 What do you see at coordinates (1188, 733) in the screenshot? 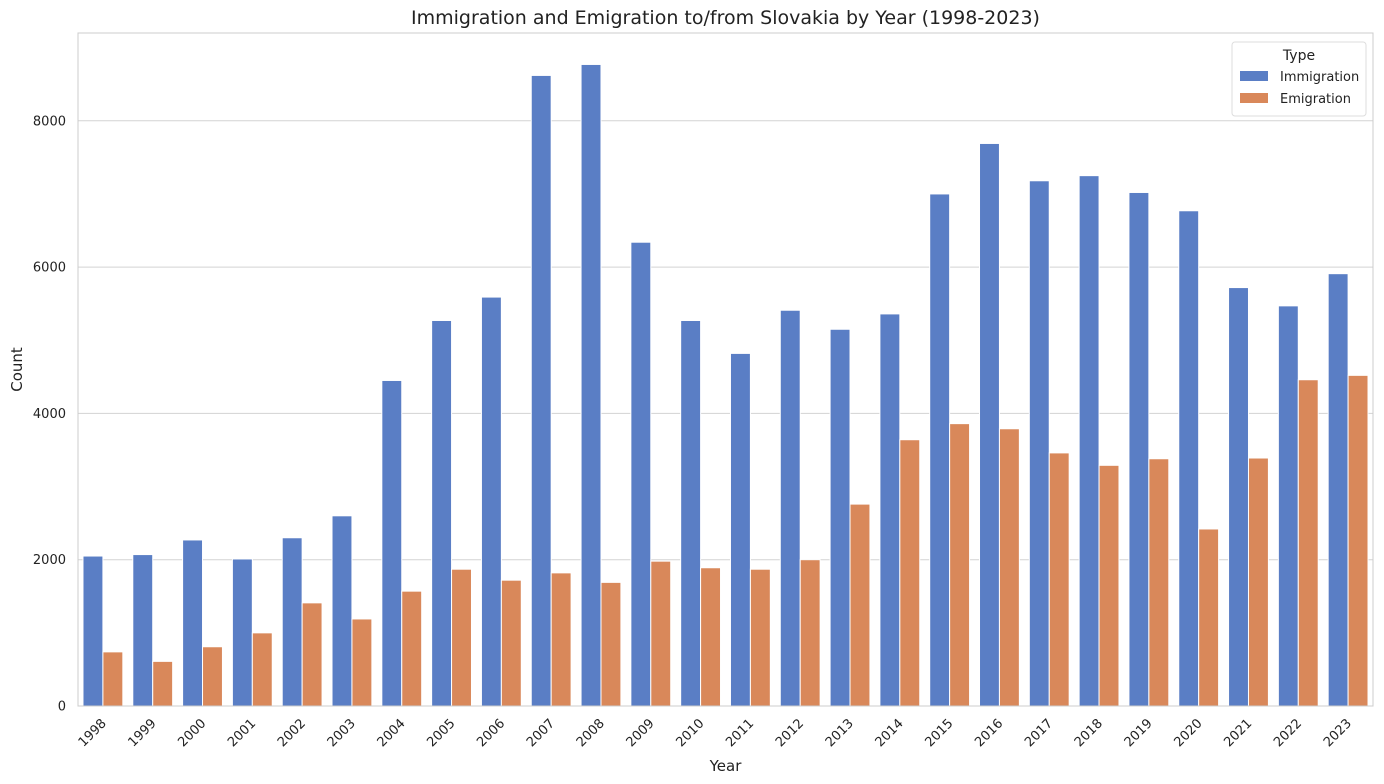
I see `x-tick-label: 2020` at bounding box center [1188, 733].